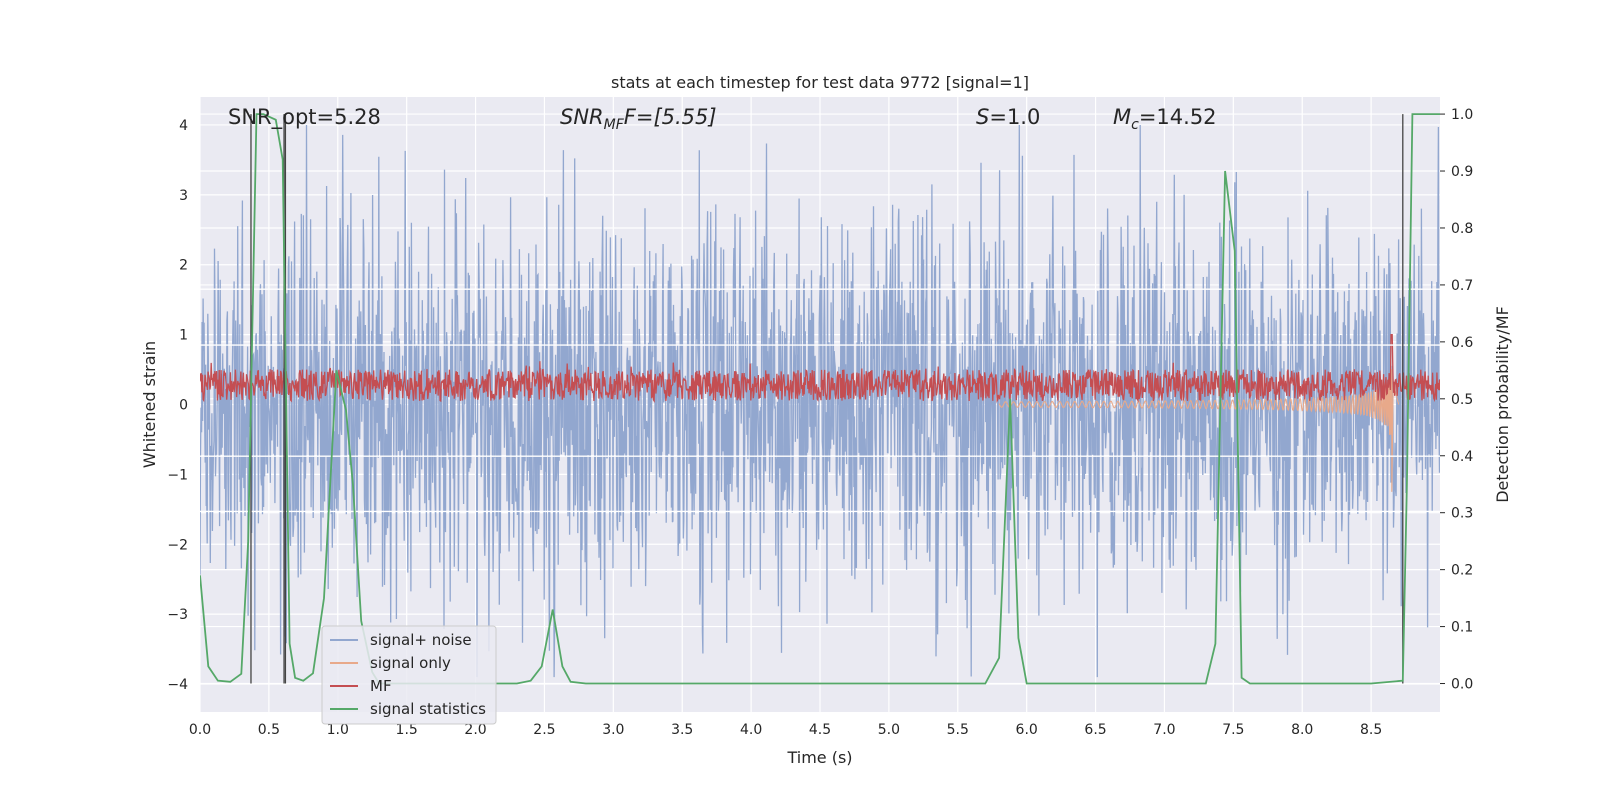  I want to click on signal-only-series, so click(1199, 430).